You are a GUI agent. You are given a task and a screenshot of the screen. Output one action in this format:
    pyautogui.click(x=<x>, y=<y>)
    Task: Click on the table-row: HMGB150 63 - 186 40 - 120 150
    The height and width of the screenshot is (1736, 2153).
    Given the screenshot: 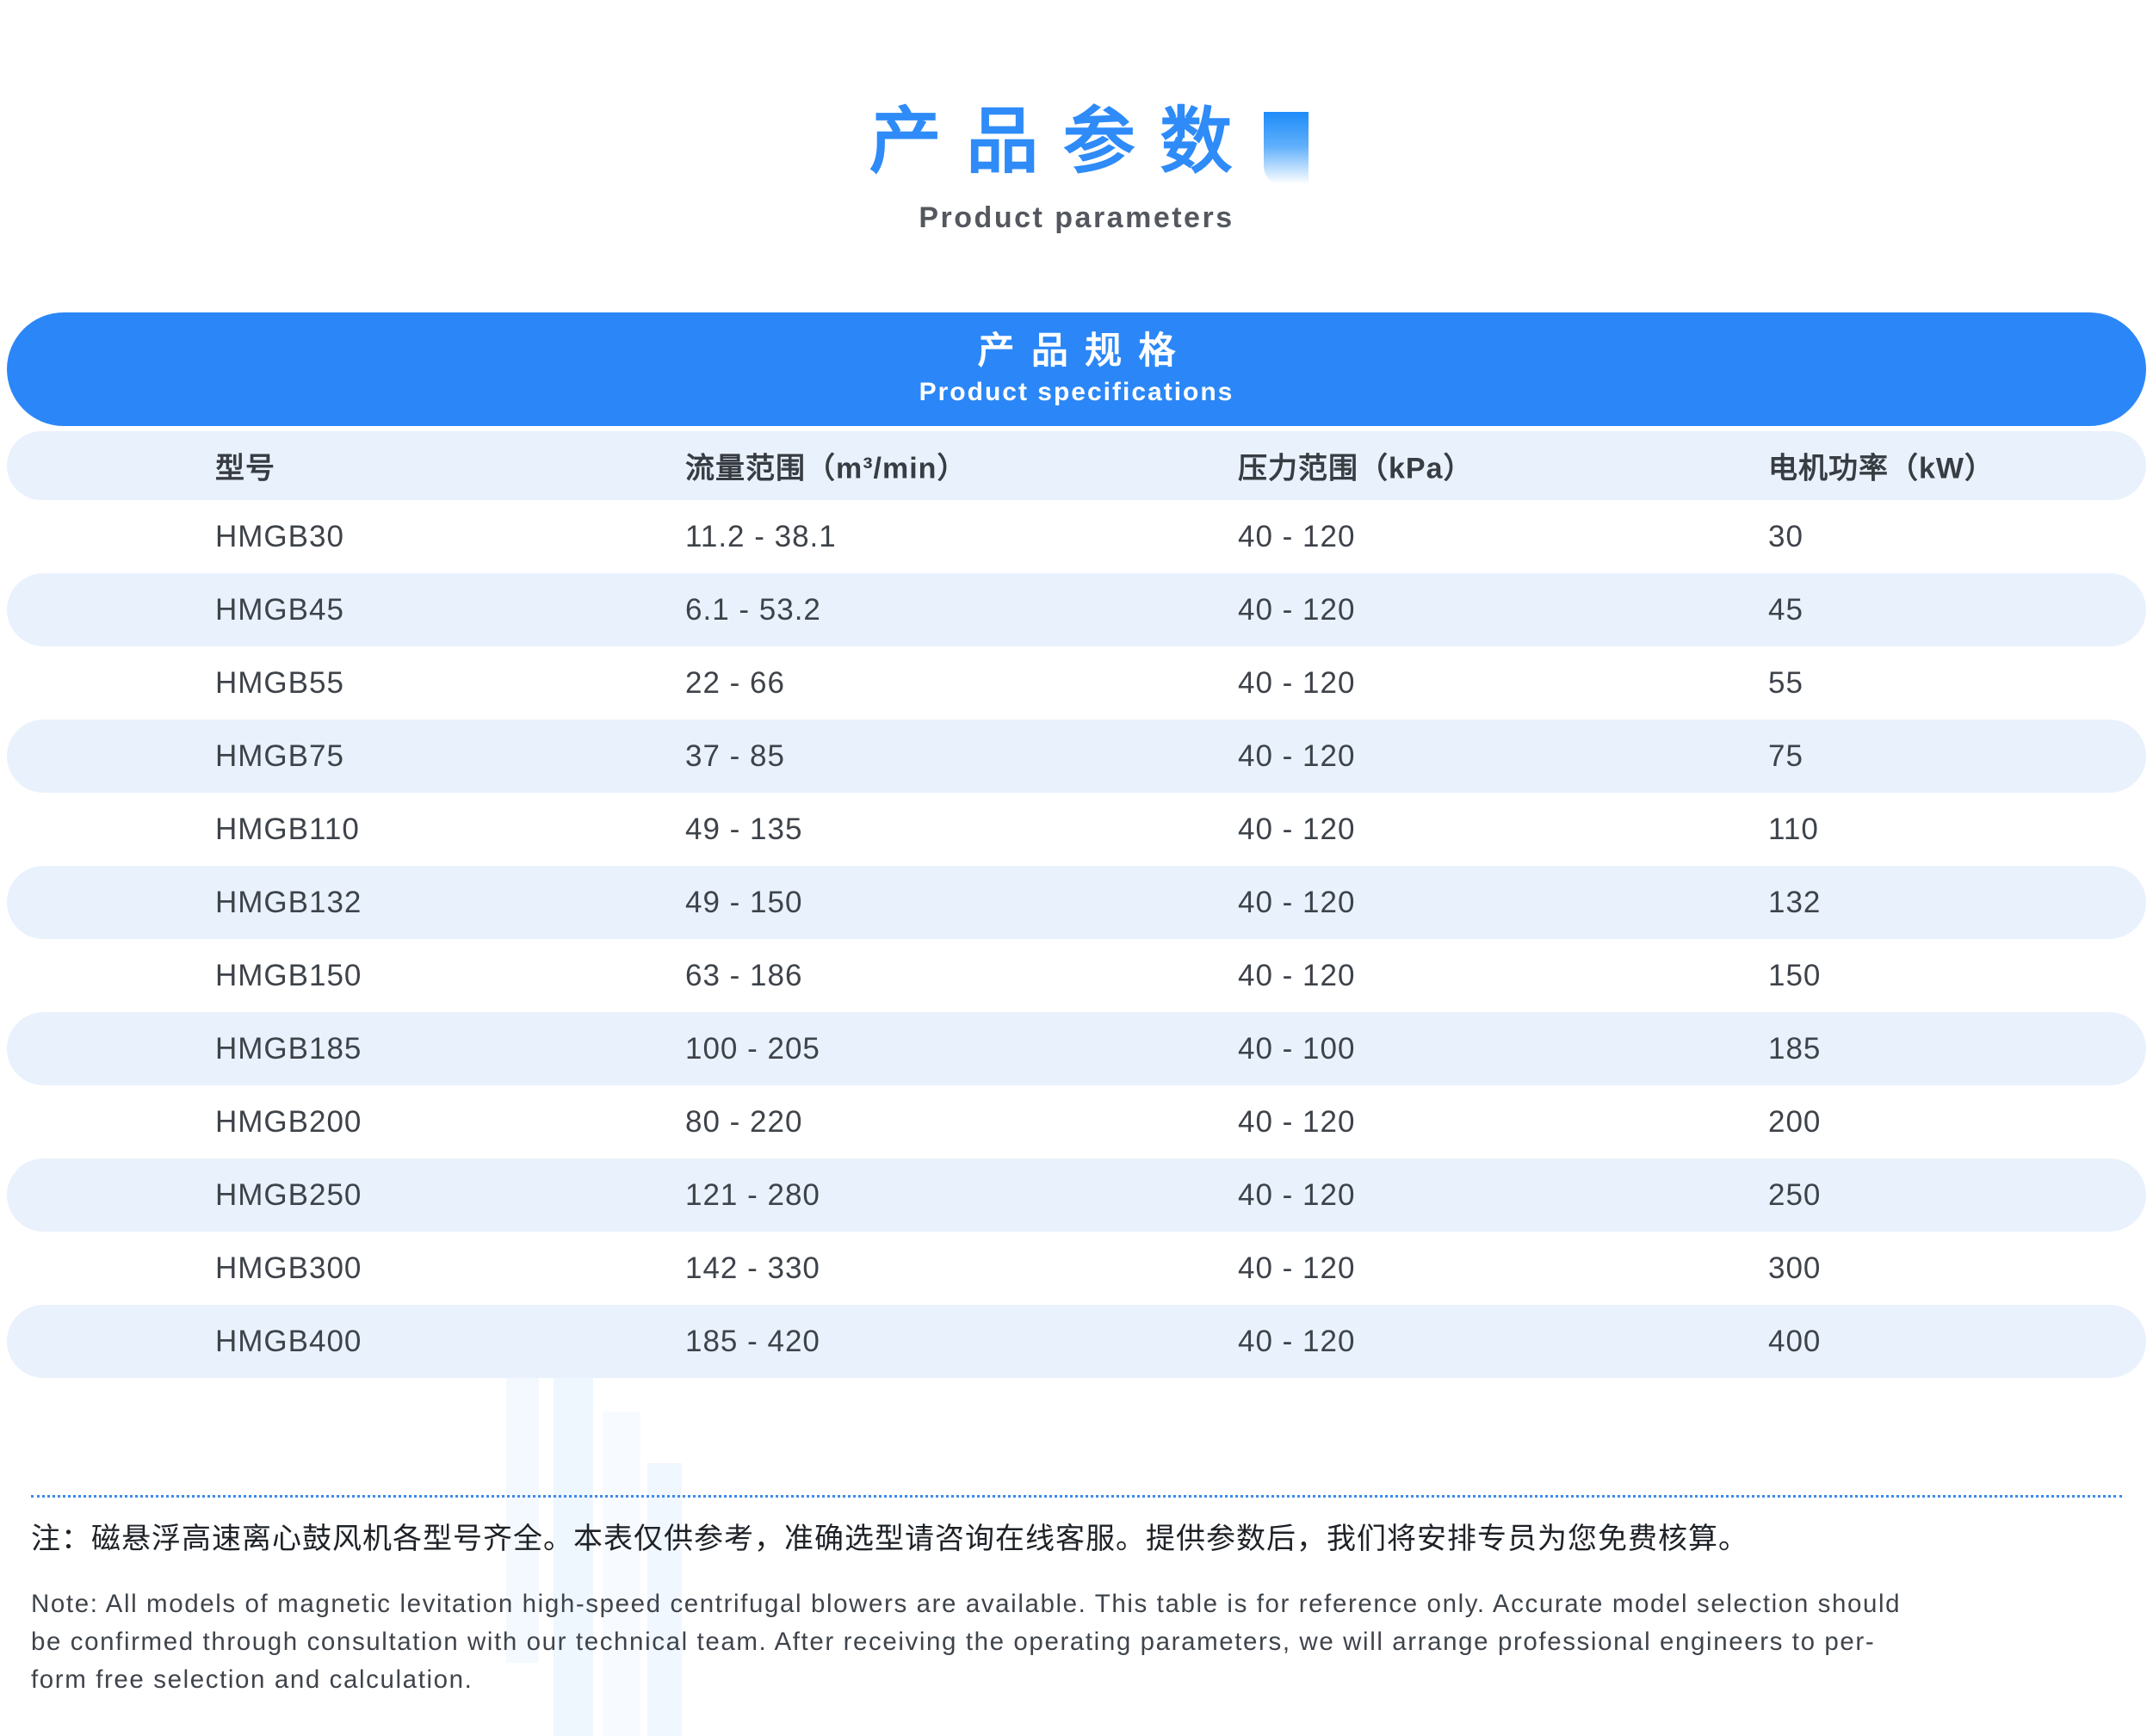 What is the action you would take?
    pyautogui.click(x=1076, y=975)
    